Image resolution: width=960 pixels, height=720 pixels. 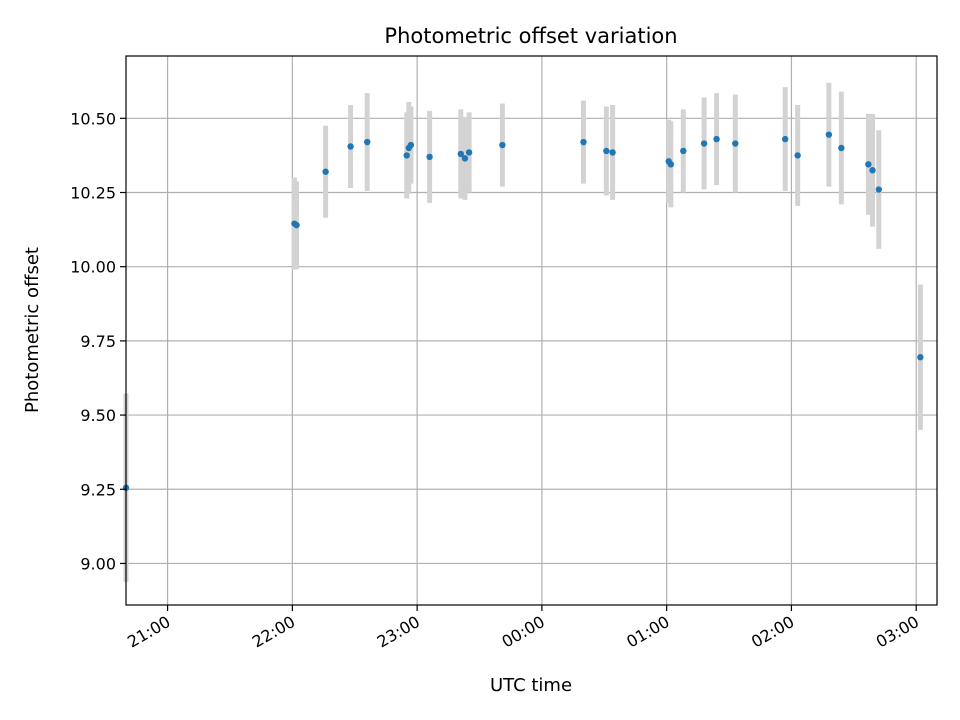 What do you see at coordinates (98, 563) in the screenshot?
I see `y-tick-label: 9.00` at bounding box center [98, 563].